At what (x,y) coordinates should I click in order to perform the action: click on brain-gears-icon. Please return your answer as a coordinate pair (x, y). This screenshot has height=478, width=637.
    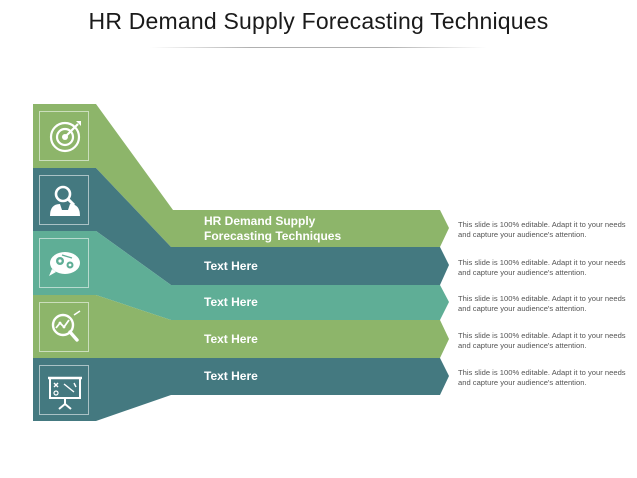
    Looking at the image, I should click on (64, 263).